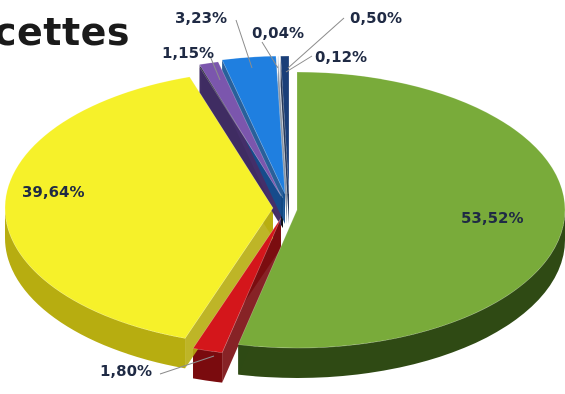  What do you see at coordinates (65, 32) in the screenshot?
I see `chart-title: cettes` at bounding box center [65, 32].